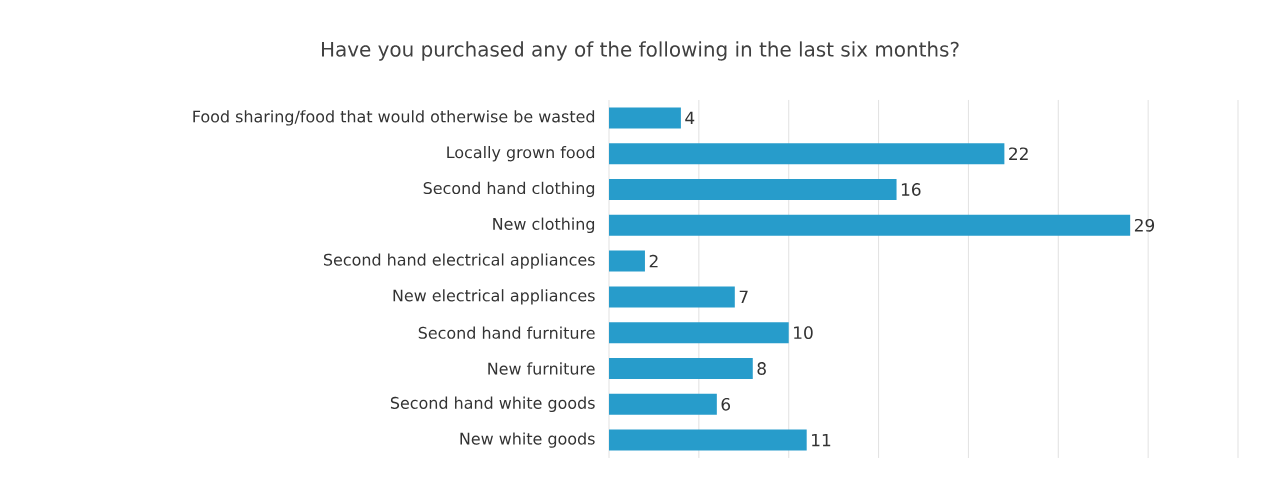 Image resolution: width=1264 pixels, height=479 pixels. What do you see at coordinates (394, 118) in the screenshot?
I see `y-tick-label: Food sharing/food that would otherwise be wasted` at bounding box center [394, 118].